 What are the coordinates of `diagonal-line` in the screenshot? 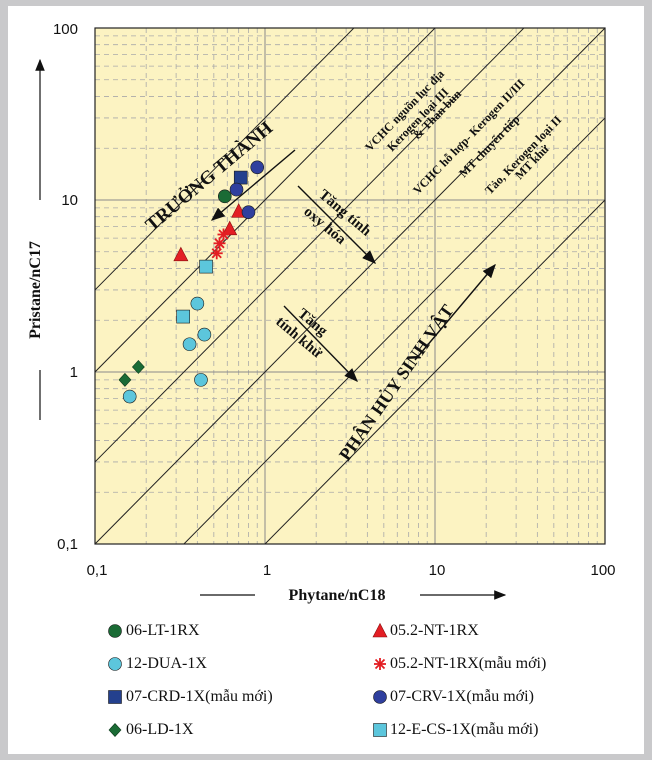 It's located at (225, 159).